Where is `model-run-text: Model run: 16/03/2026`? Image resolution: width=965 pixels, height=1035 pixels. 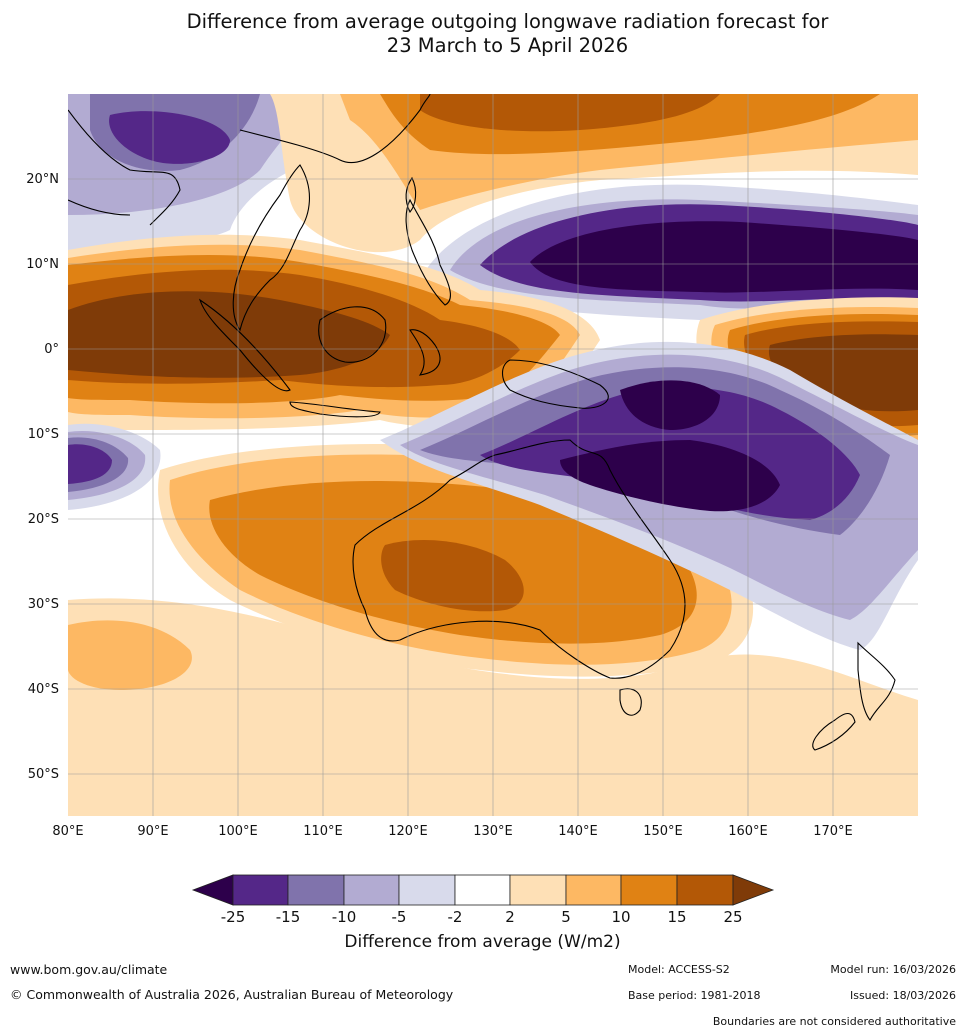
model-run-text: Model run: 16/03/2026 is located at coordinates (893, 969).